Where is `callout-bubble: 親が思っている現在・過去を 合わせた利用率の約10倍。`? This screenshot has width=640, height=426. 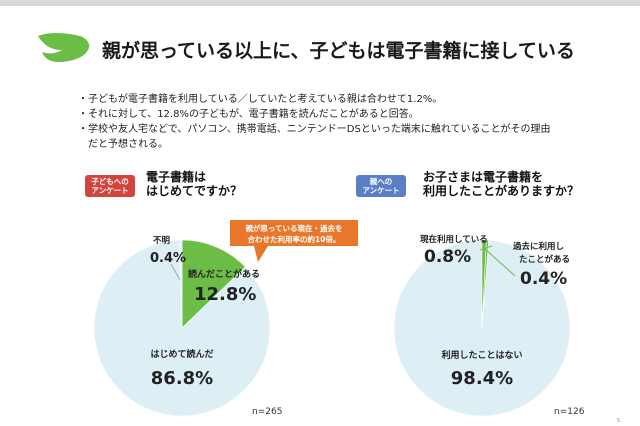
callout-bubble: 親が思っている現在・過去を 合わせた利用率の約10倍。 is located at coordinates (294, 241).